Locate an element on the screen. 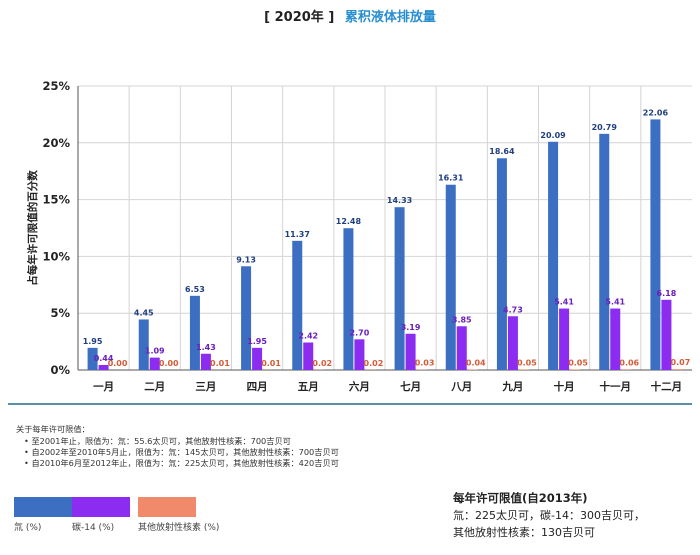  data-label: 14.33 is located at coordinates (399, 200).